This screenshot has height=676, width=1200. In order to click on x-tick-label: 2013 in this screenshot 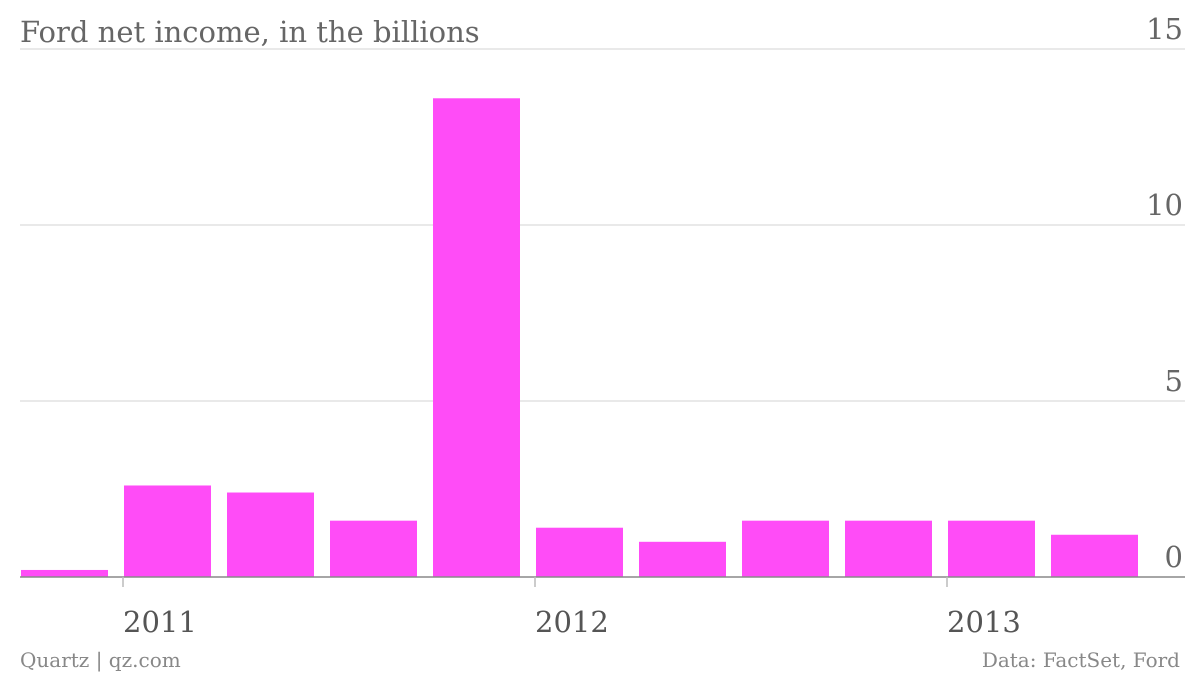, I will do `click(984, 622)`.